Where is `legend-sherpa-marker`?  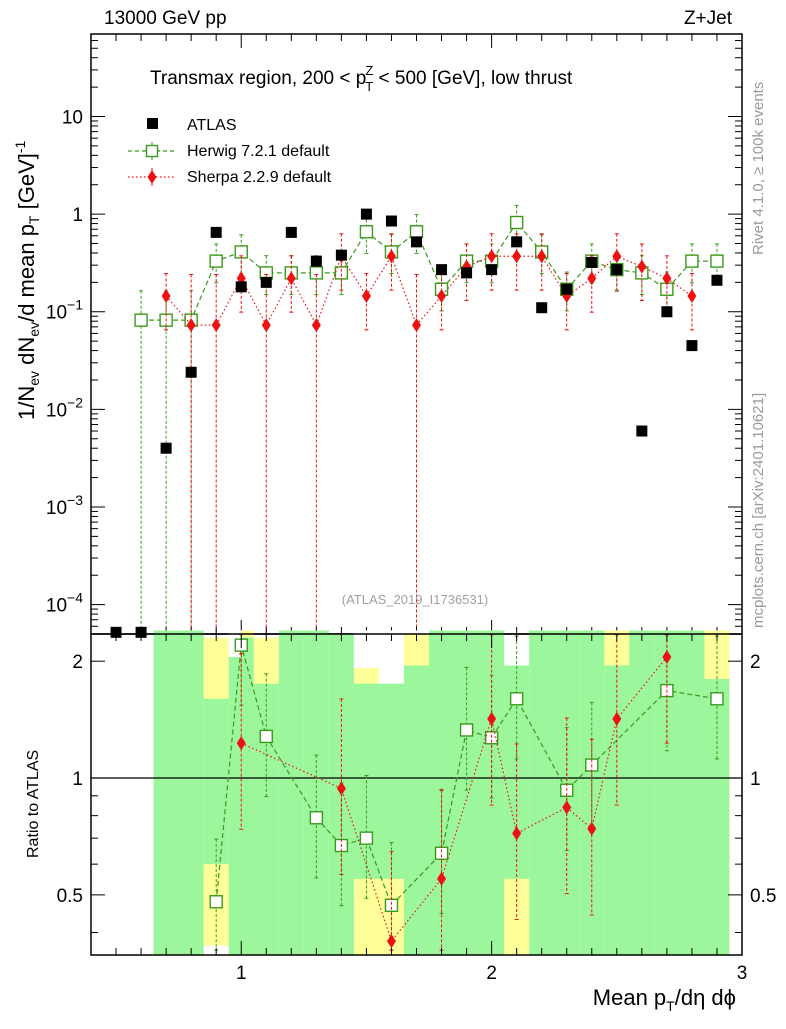
legend-sherpa-marker is located at coordinates (152, 177).